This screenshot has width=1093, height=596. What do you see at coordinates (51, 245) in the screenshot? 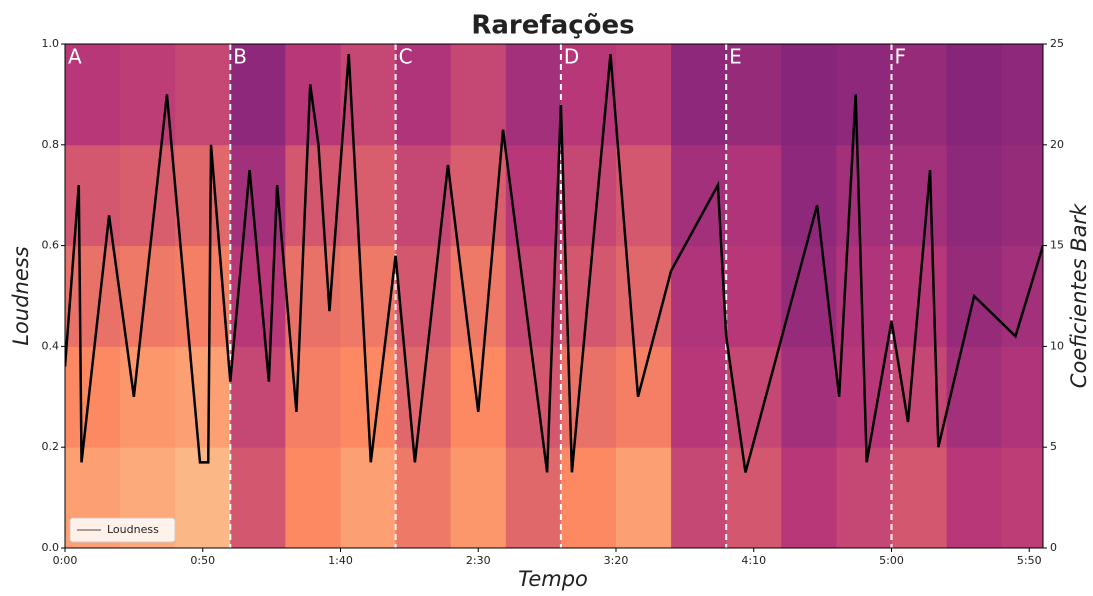
I see `y-tick-label: 0.6` at bounding box center [51, 245].